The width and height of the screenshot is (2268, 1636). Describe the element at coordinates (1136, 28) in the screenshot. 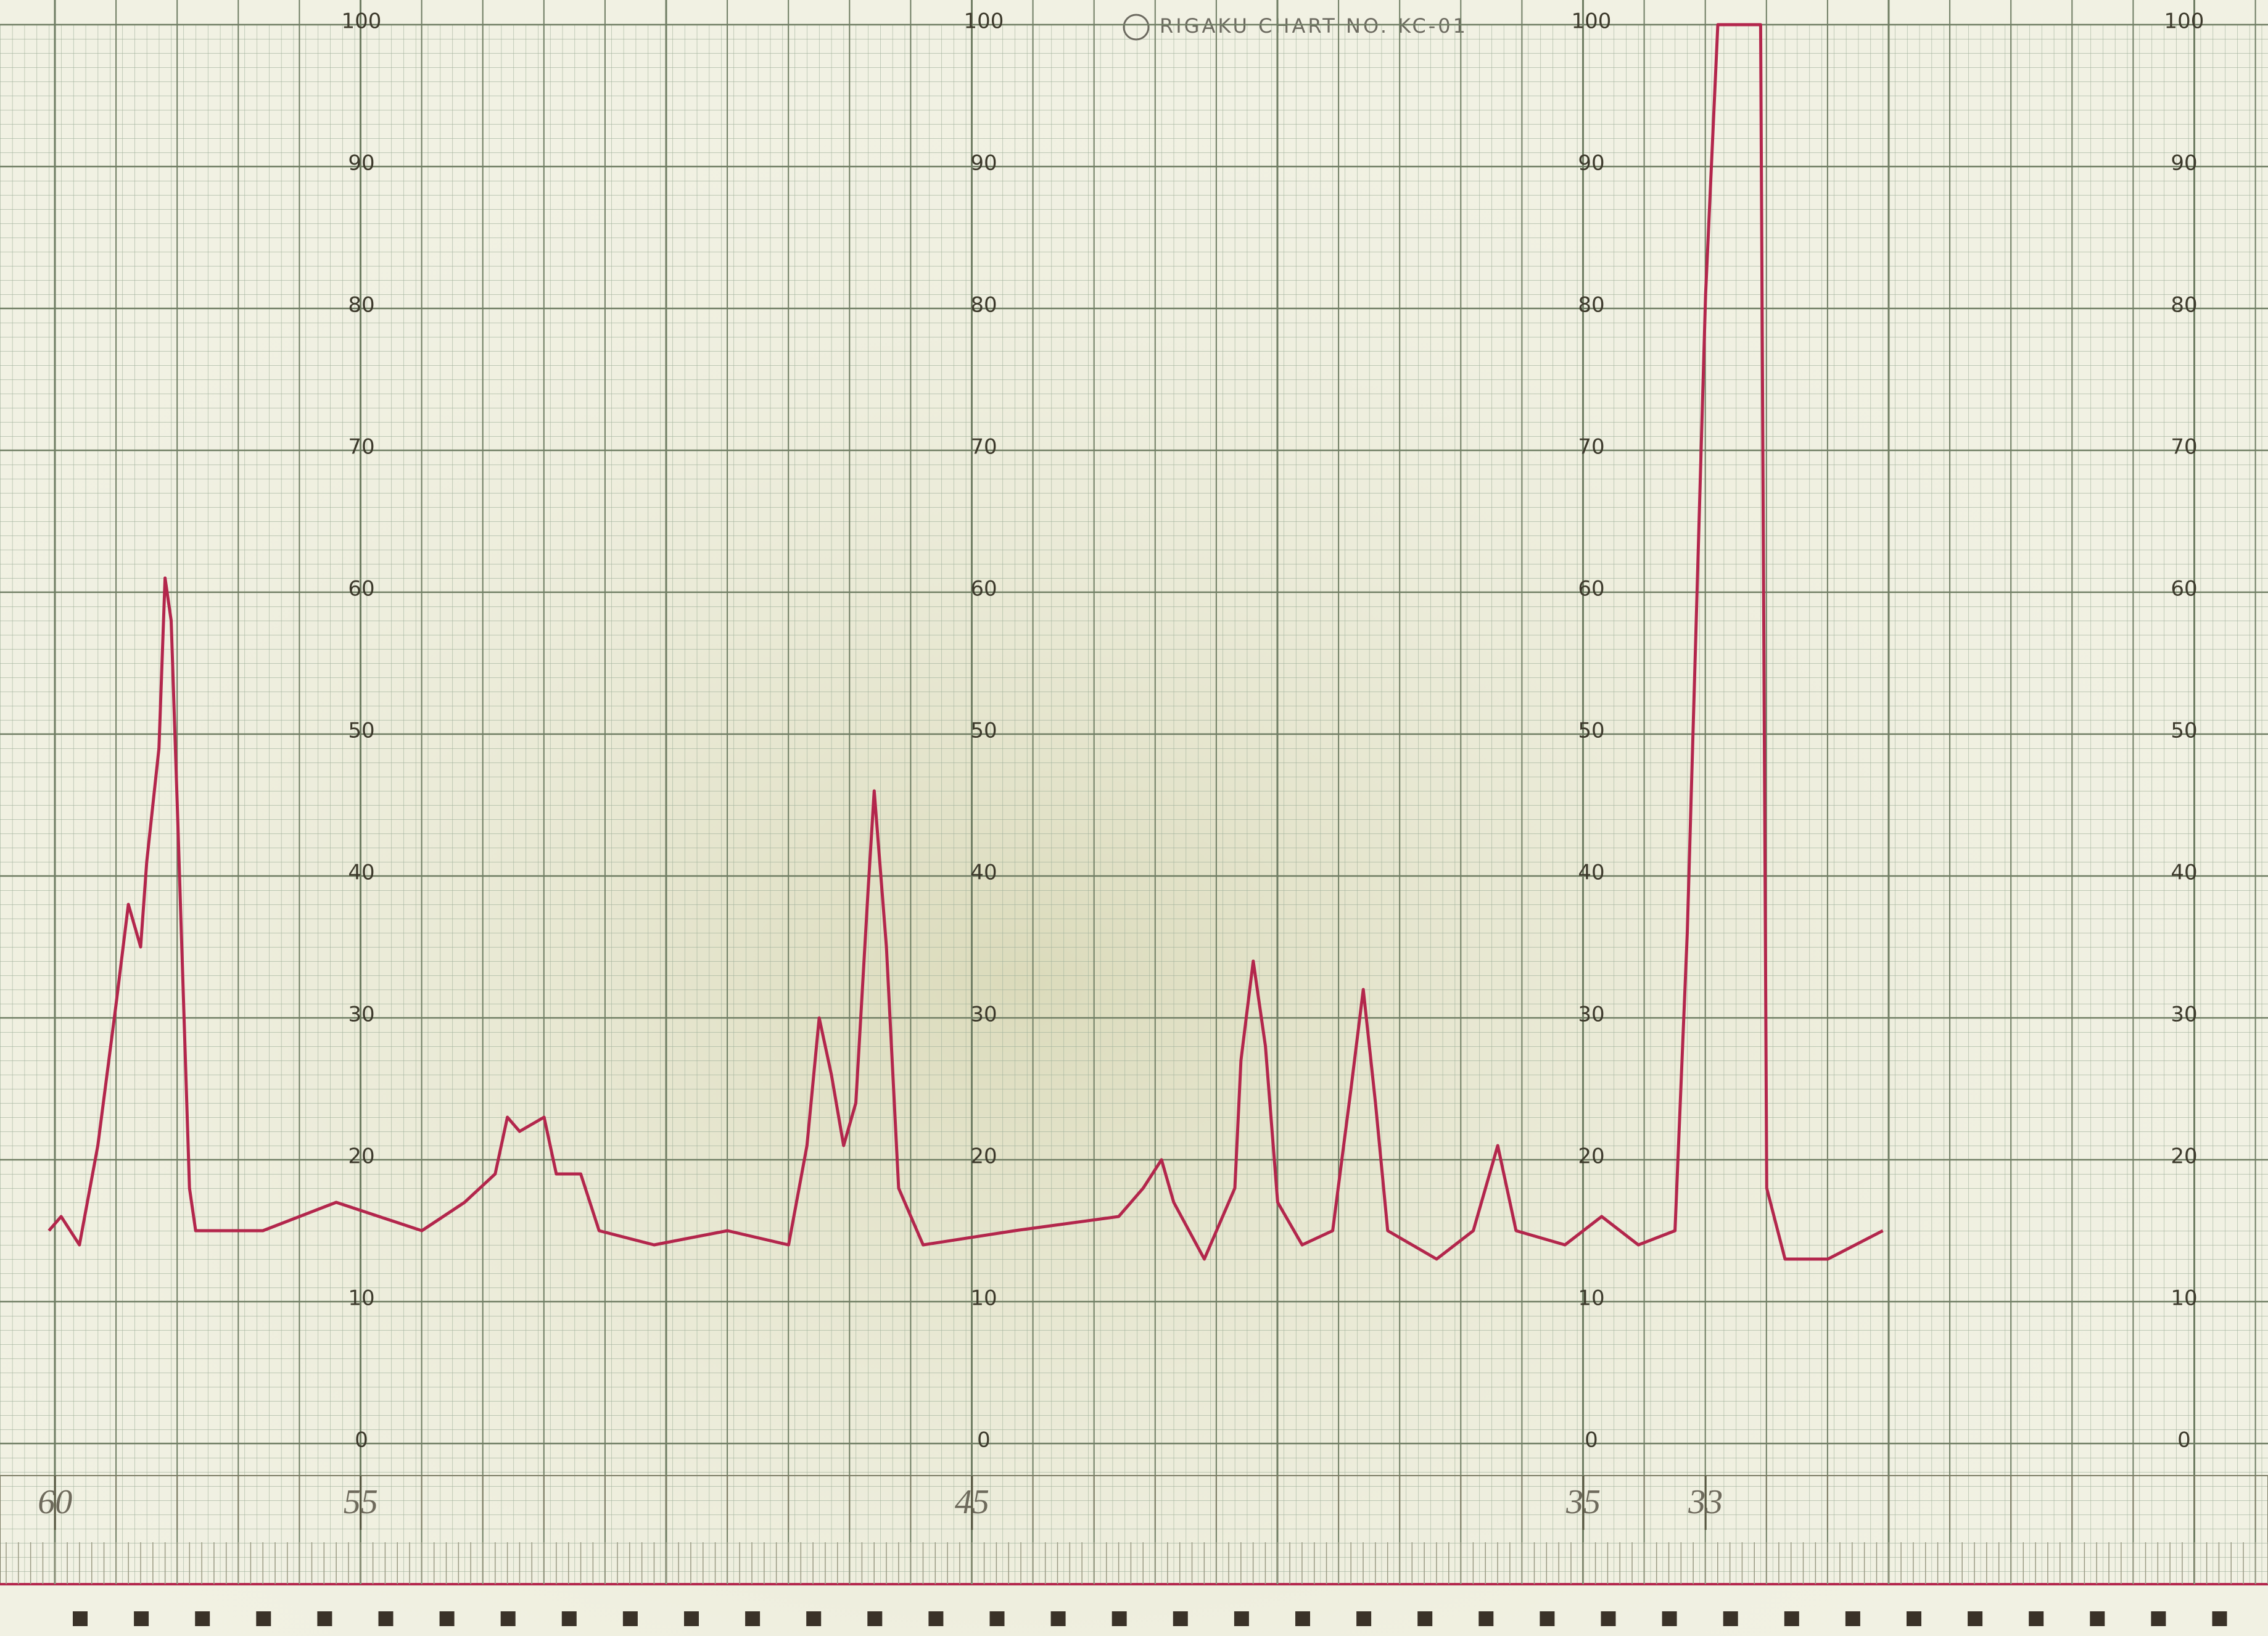

I see `logo` at that location.